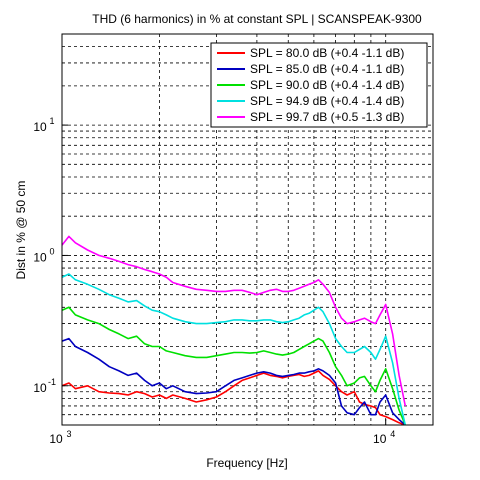 Image resolution: width=480 pixels, height=480 pixels. Describe the element at coordinates (327, 117) in the screenshot. I see `legend-entry: SPL = 99.7 dB (+0.5 -1.3 dB)` at that location.